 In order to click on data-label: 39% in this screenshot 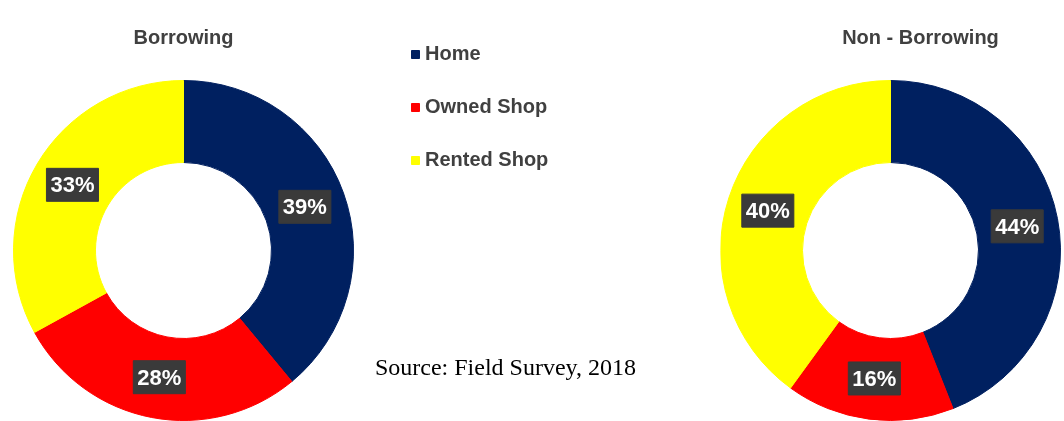, I will do `click(304, 207)`.